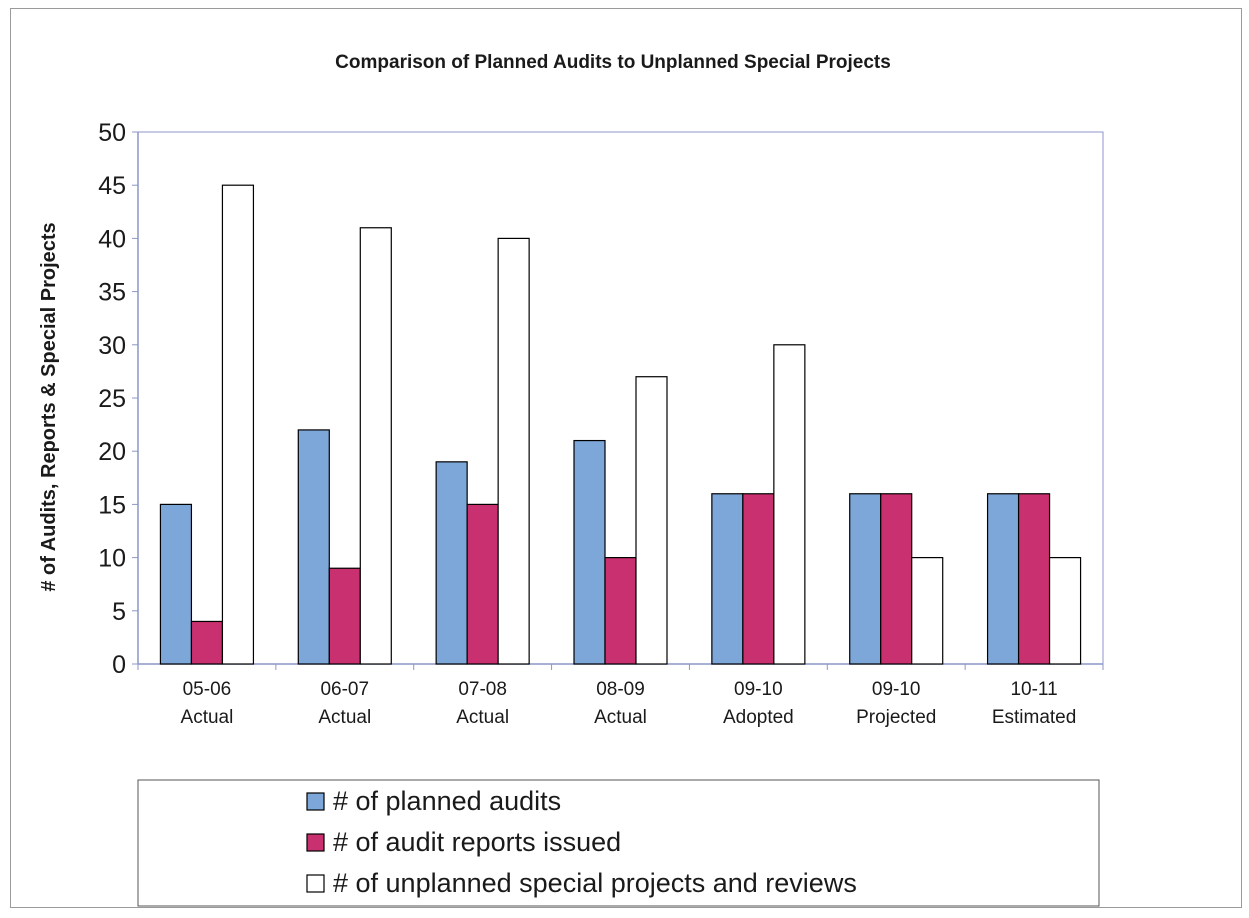 This screenshot has width=1249, height=918. What do you see at coordinates (112, 133) in the screenshot?
I see `y-tick-label: 50` at bounding box center [112, 133].